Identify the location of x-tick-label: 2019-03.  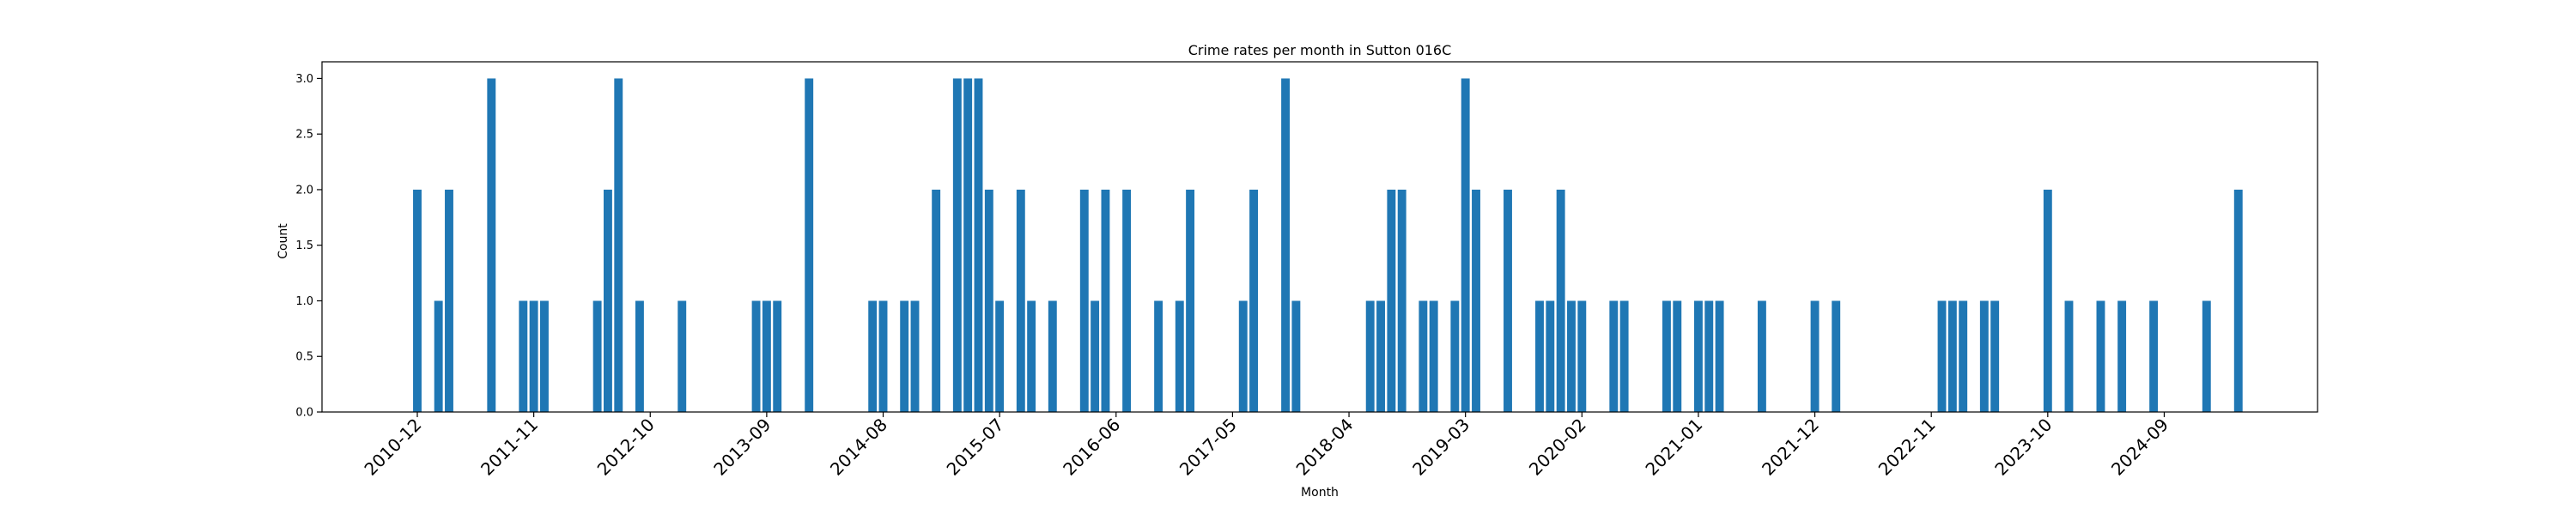
(1440, 447).